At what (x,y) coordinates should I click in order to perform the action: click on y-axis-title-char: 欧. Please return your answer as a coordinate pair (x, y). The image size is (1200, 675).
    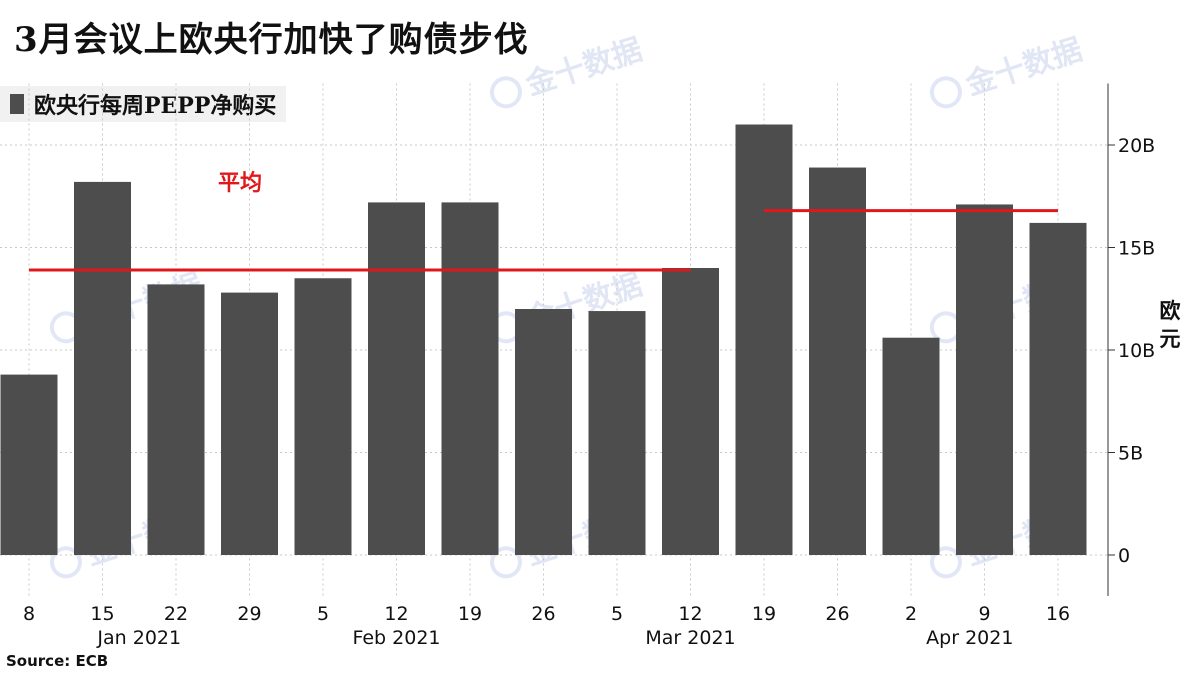
    Looking at the image, I should click on (1170, 310).